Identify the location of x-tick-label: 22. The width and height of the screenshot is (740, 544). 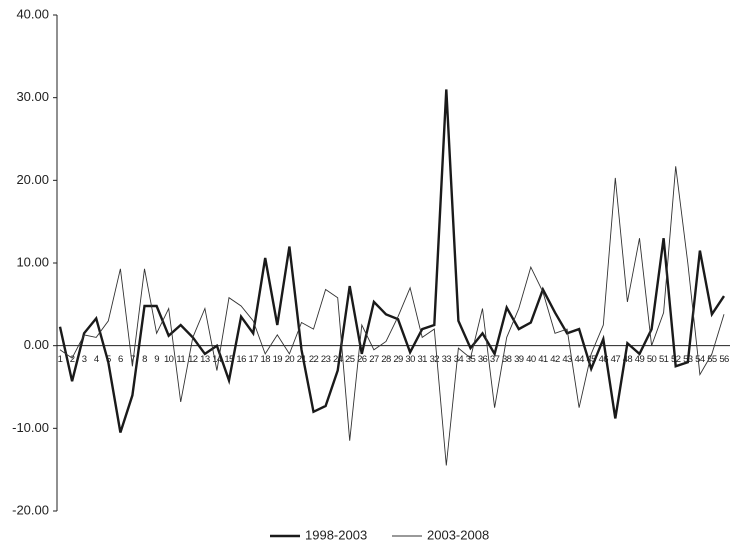
(314, 359).